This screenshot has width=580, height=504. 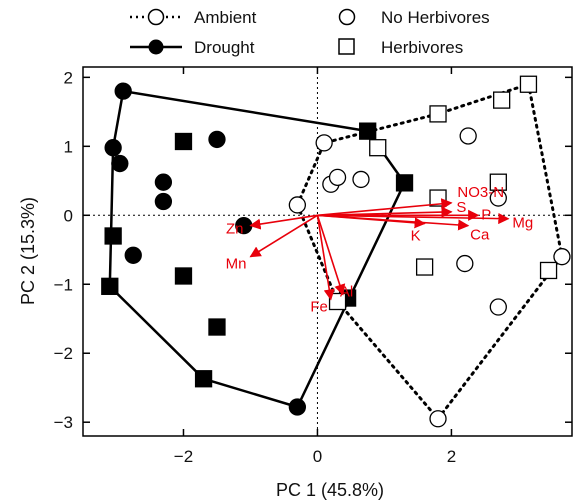 I want to click on loading-label-ca: Ca, so click(x=480, y=235).